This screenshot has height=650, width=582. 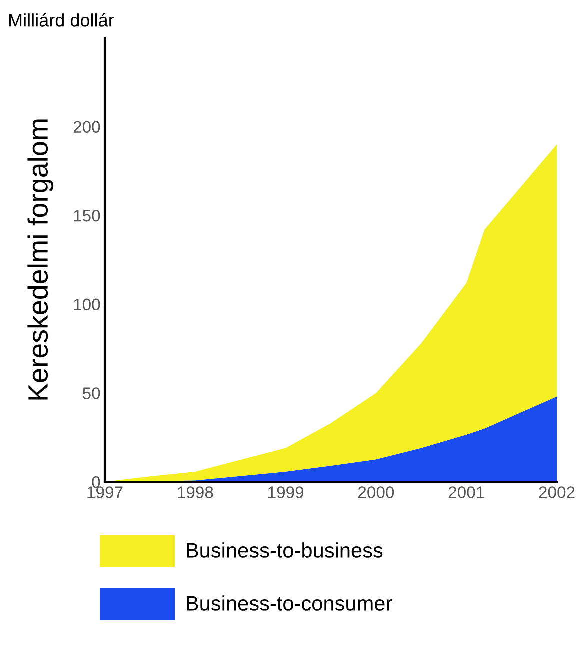 I want to click on y-tick-label: 50, so click(x=91, y=394).